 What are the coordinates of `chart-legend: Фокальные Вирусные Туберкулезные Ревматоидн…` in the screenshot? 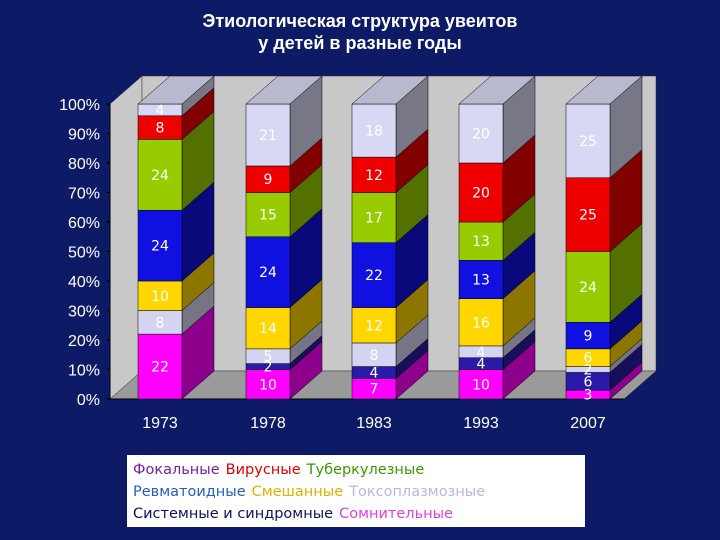 It's located at (356, 491).